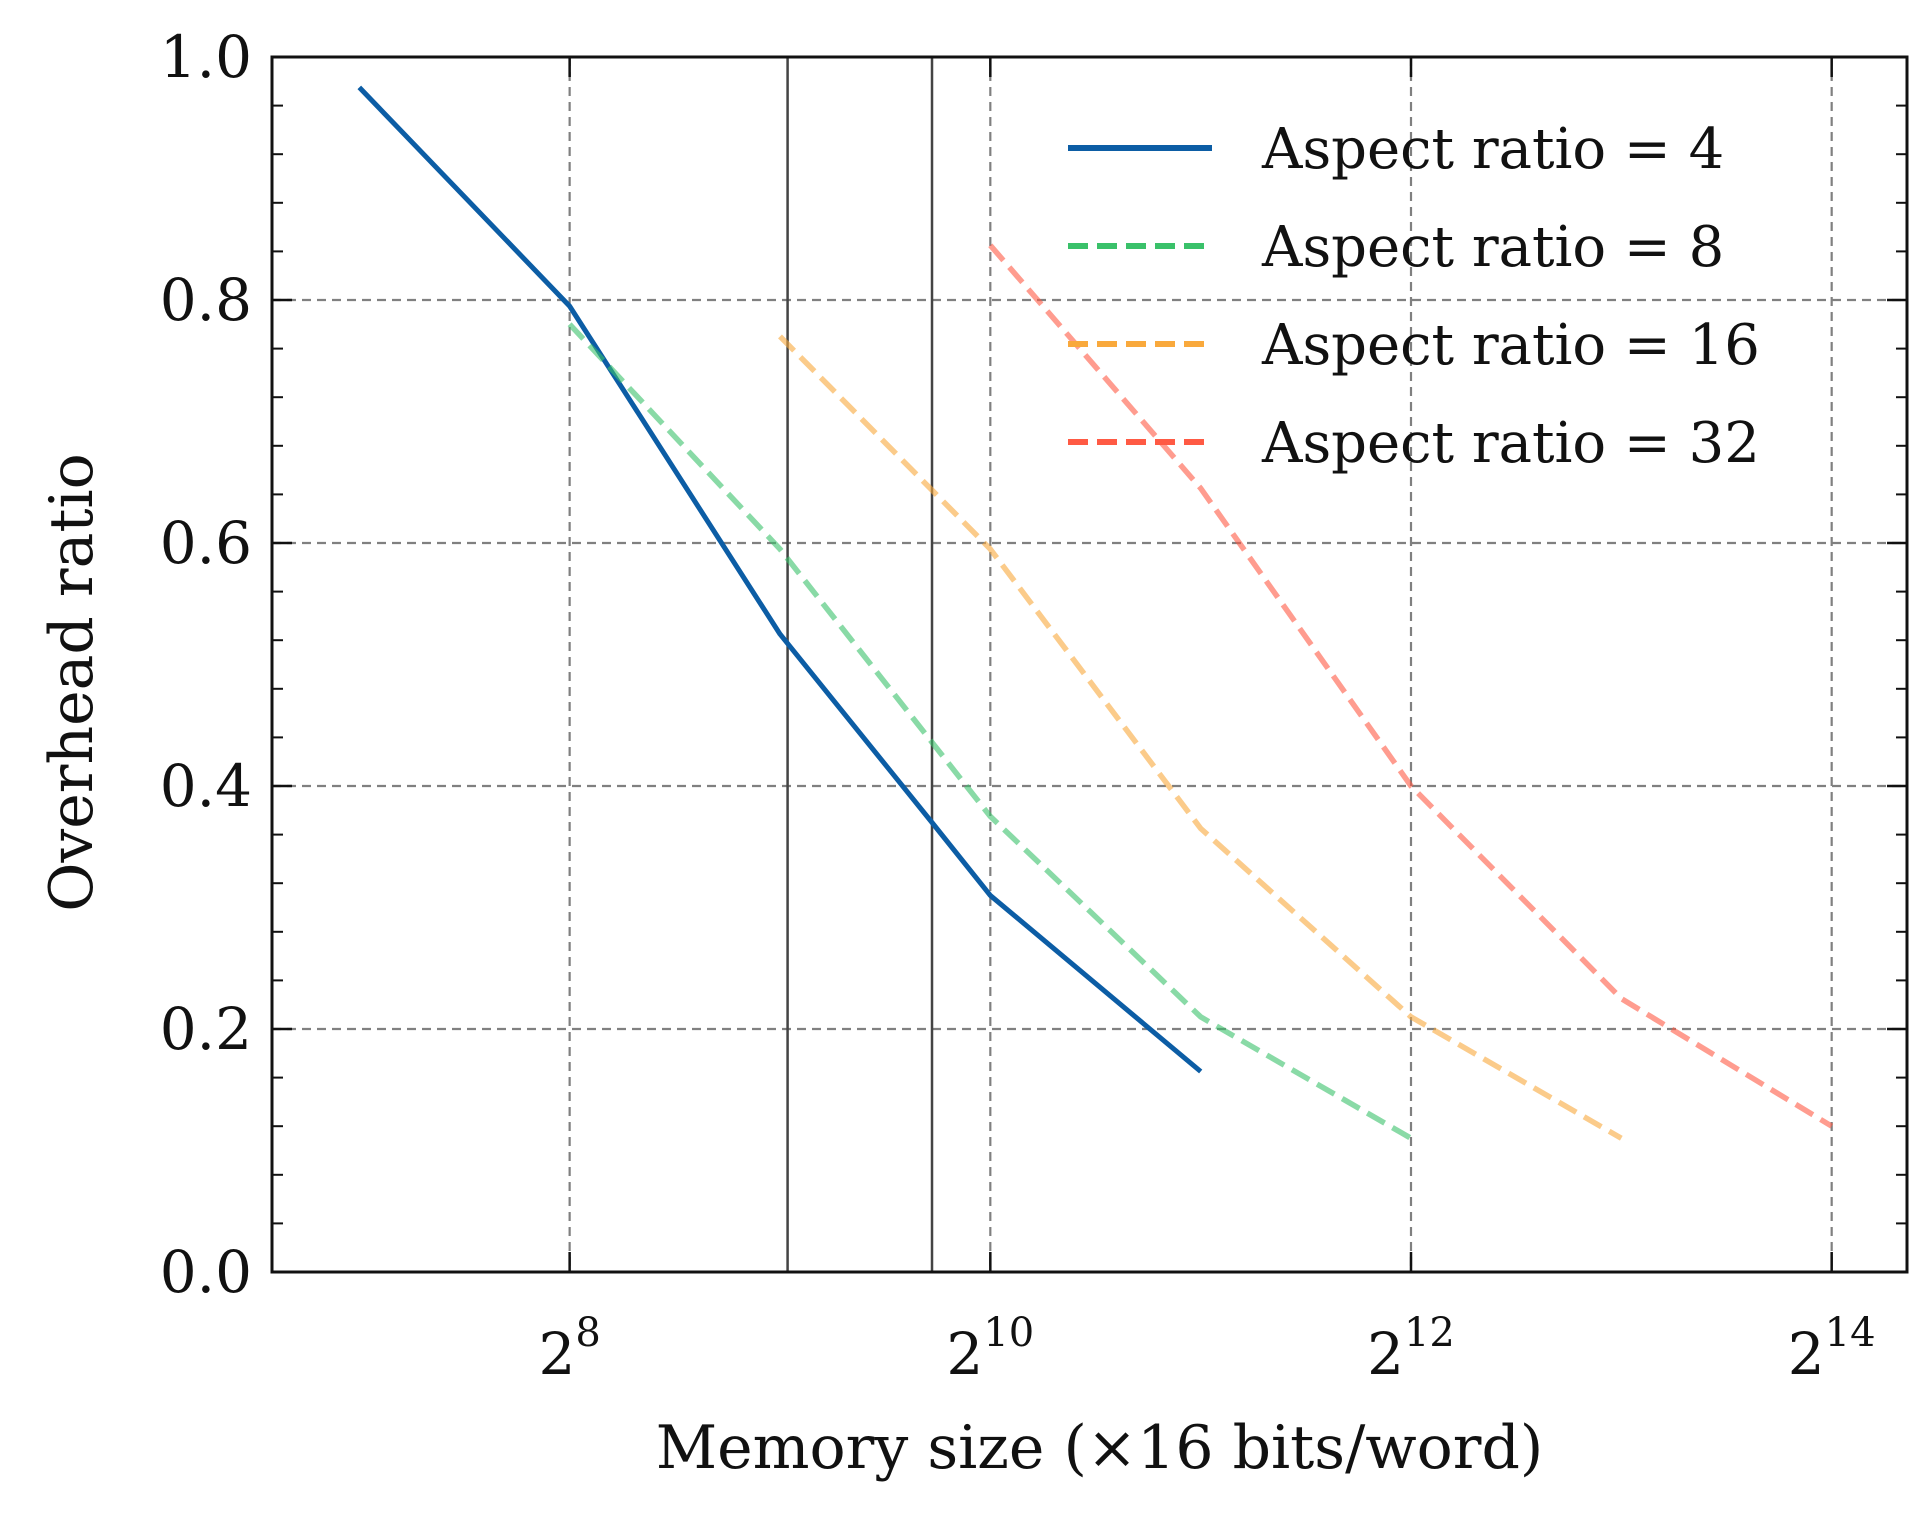  I want to click on x-tick-exponent: 10, so click(1008, 1333).